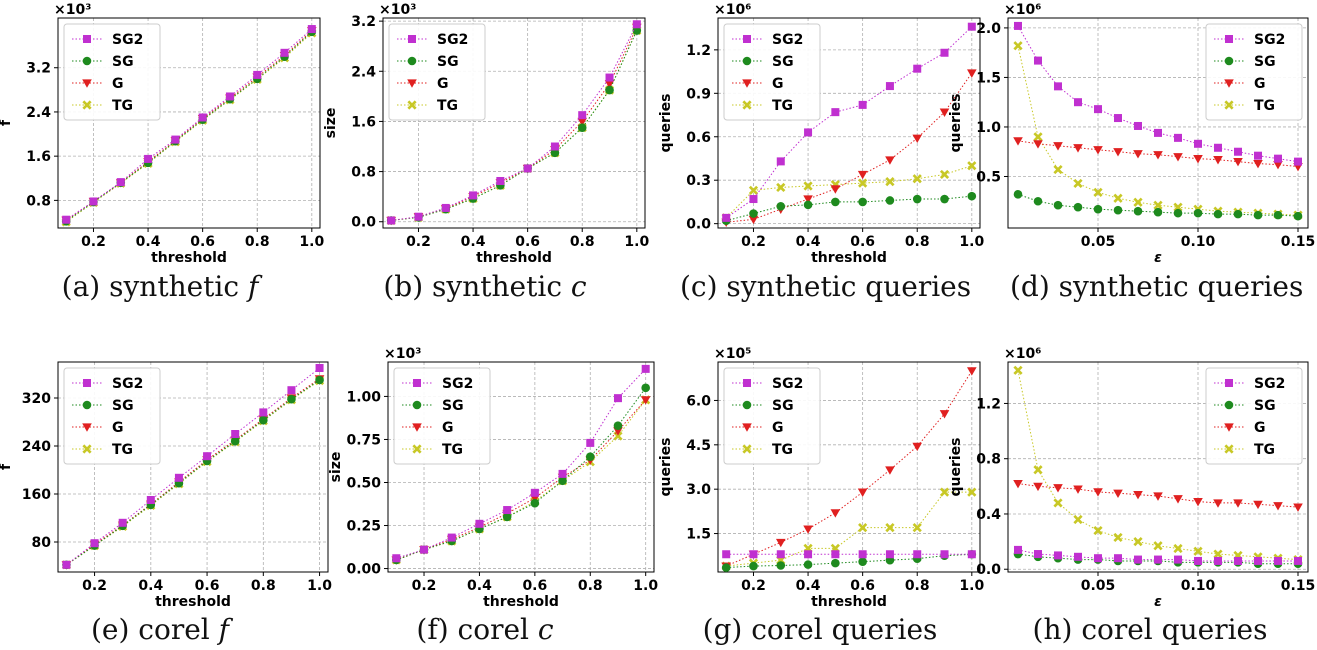 The width and height of the screenshot is (1317, 650). Describe the element at coordinates (7, 122) in the screenshot. I see `y-axis-label: f` at that location.